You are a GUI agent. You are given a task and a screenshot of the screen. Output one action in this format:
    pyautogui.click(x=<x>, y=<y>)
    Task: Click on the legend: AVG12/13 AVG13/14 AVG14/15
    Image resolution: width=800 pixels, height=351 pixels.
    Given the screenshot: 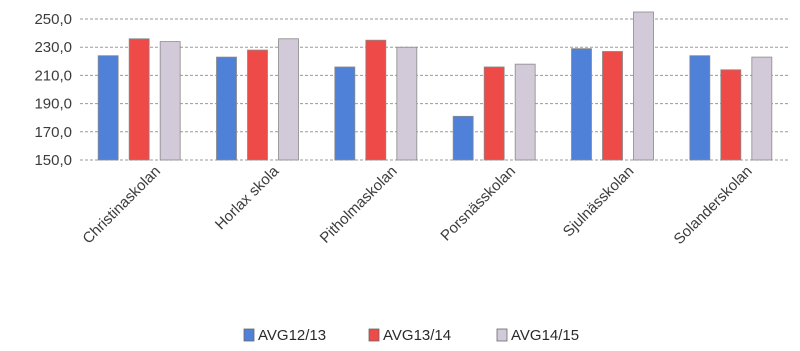 What is the action you would take?
    pyautogui.click(x=411, y=335)
    